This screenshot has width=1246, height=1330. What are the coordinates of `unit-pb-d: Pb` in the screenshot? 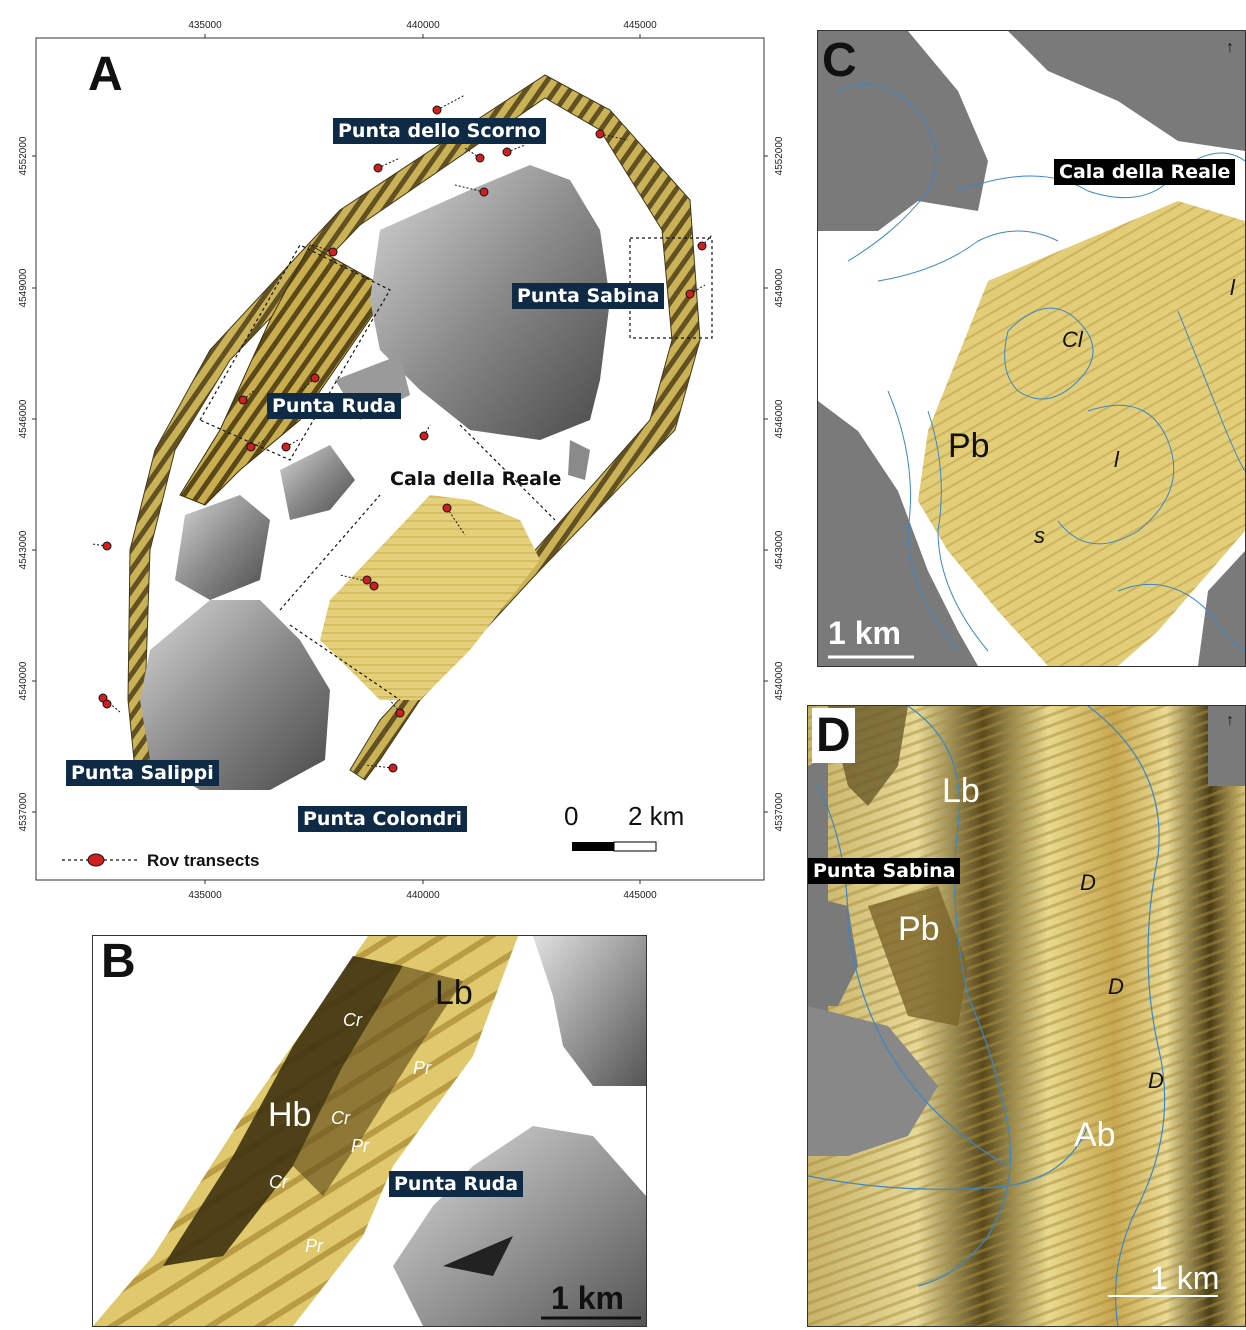 It's located at (919, 929).